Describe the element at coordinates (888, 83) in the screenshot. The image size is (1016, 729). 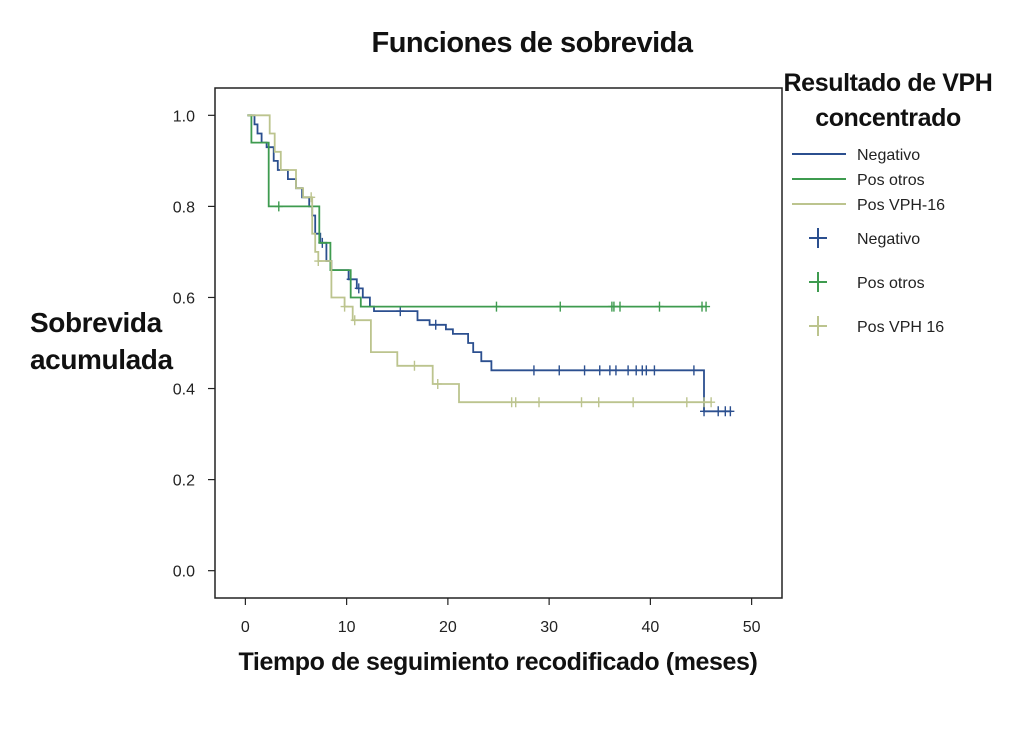
I see `legend-title-line-1: Resultado de VPH` at that location.